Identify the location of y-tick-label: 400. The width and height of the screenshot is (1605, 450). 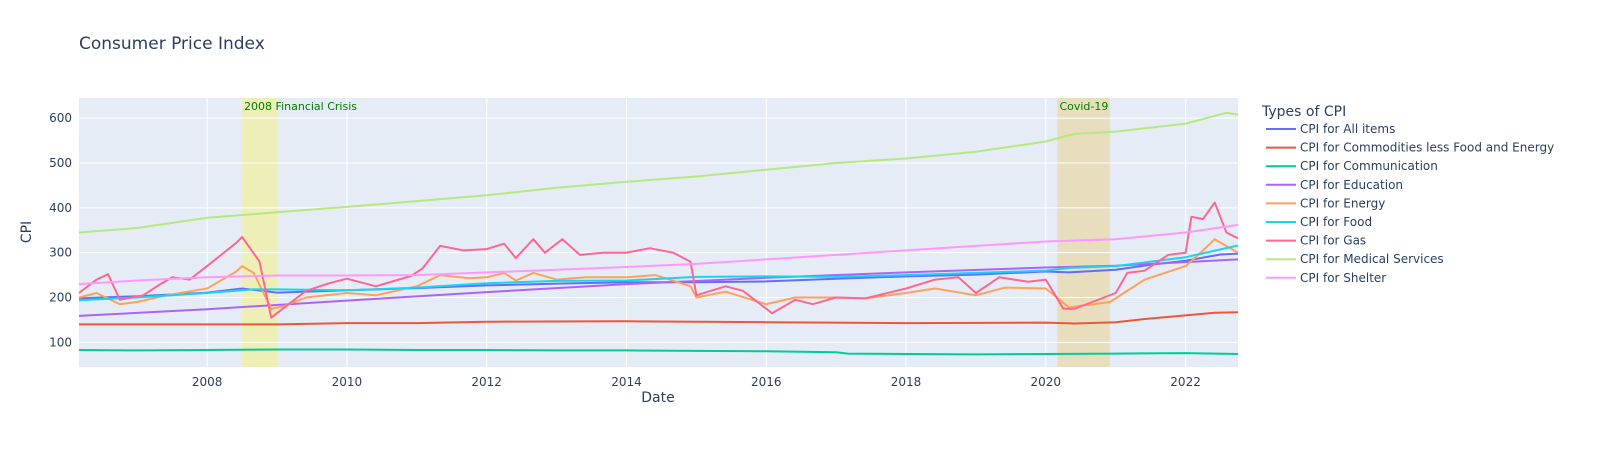
(60, 208).